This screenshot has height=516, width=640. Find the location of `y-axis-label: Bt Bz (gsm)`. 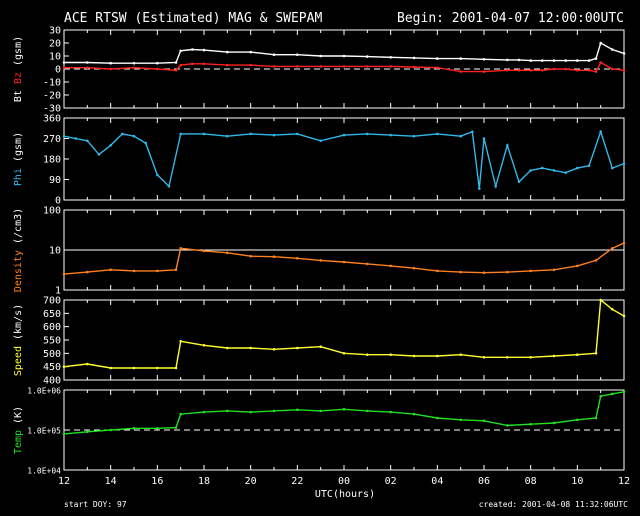

y-axis-label: Bt Bz (gsm) is located at coordinates (18, 69).